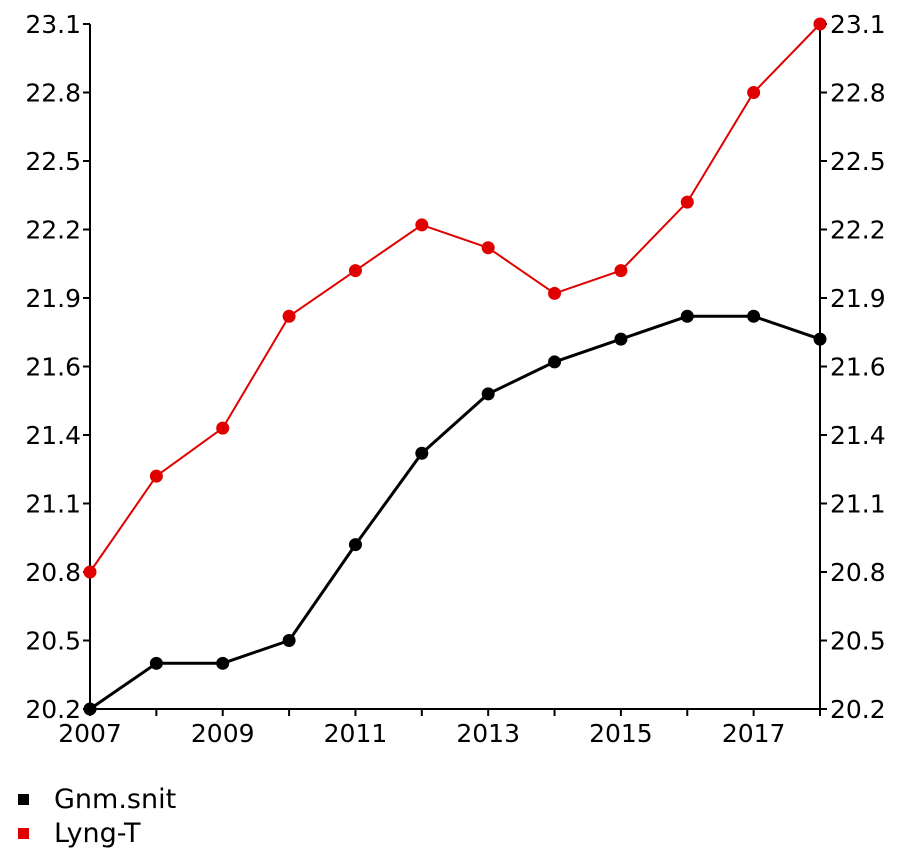 This screenshot has height=850, width=906. What do you see at coordinates (858, 641) in the screenshot?
I see `y-tick-label-right: 20.5` at bounding box center [858, 641].